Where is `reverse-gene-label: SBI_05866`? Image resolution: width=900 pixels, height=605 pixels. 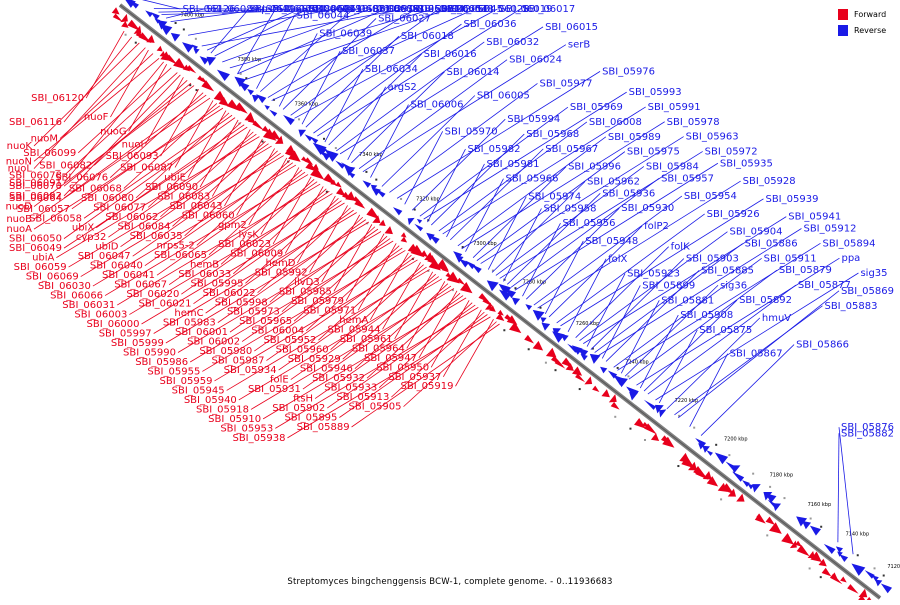 reverse-gene-label: SBI_05866 is located at coordinates (822, 345).